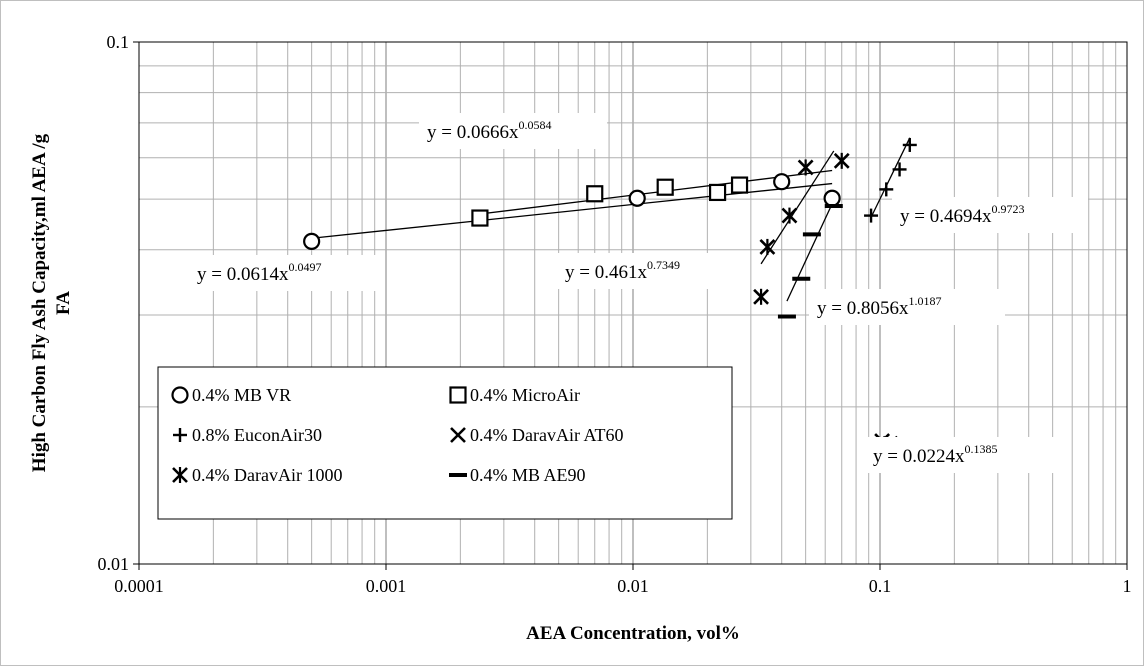 The height and width of the screenshot is (667, 1144). I want to click on equation-base: y = 0.0666x, so click(473, 132).